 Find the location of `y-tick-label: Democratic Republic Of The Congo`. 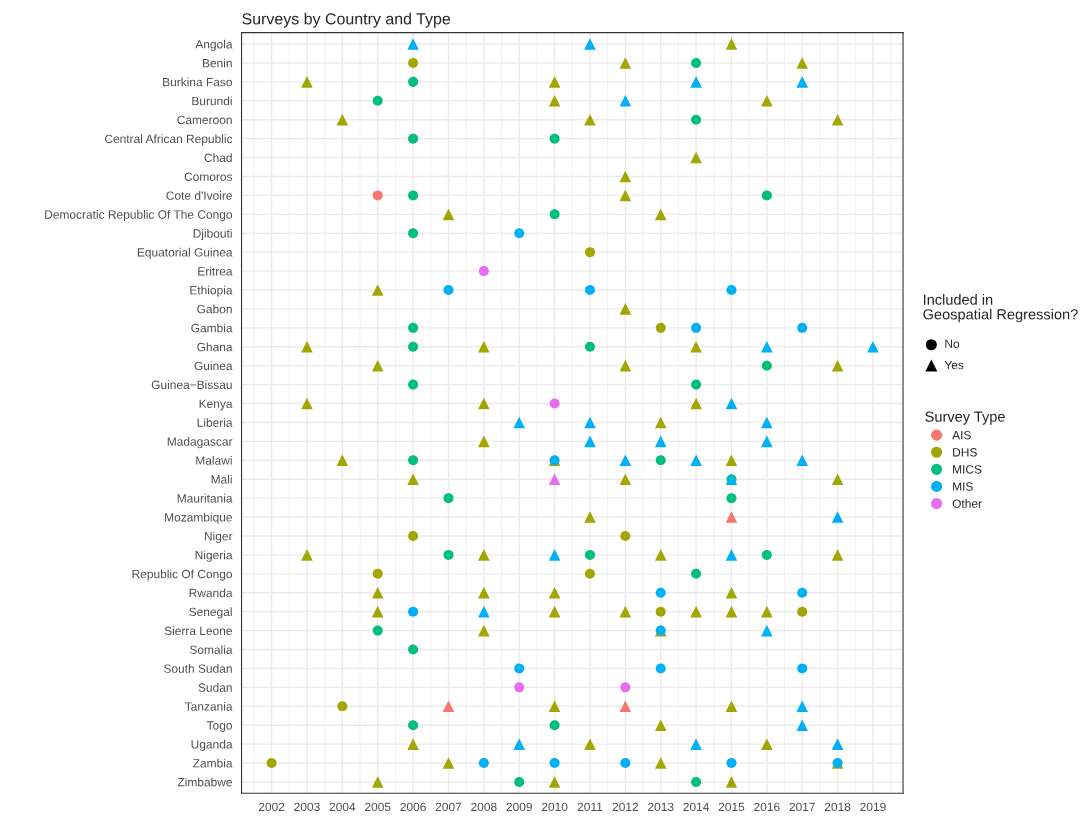

y-tick-label: Democratic Republic Of The Congo is located at coordinates (139, 215).